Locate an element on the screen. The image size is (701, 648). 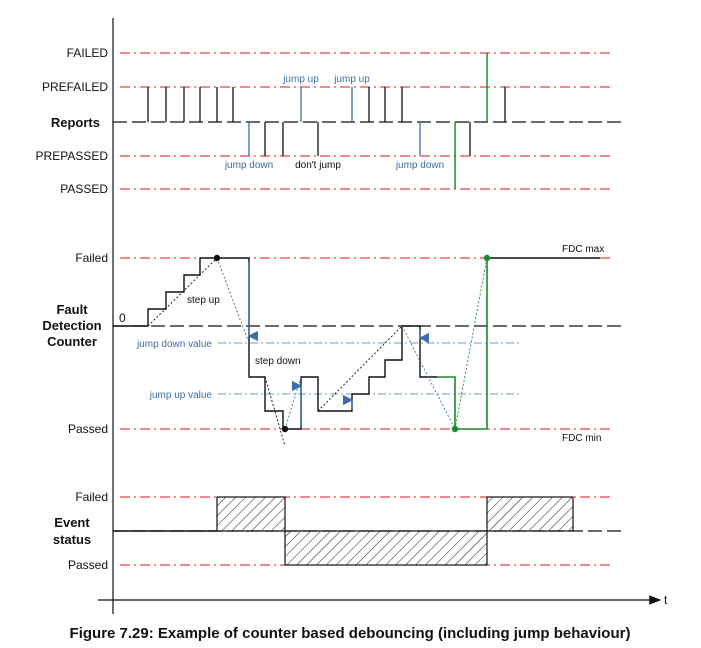
event-title-2: status is located at coordinates (72, 539).